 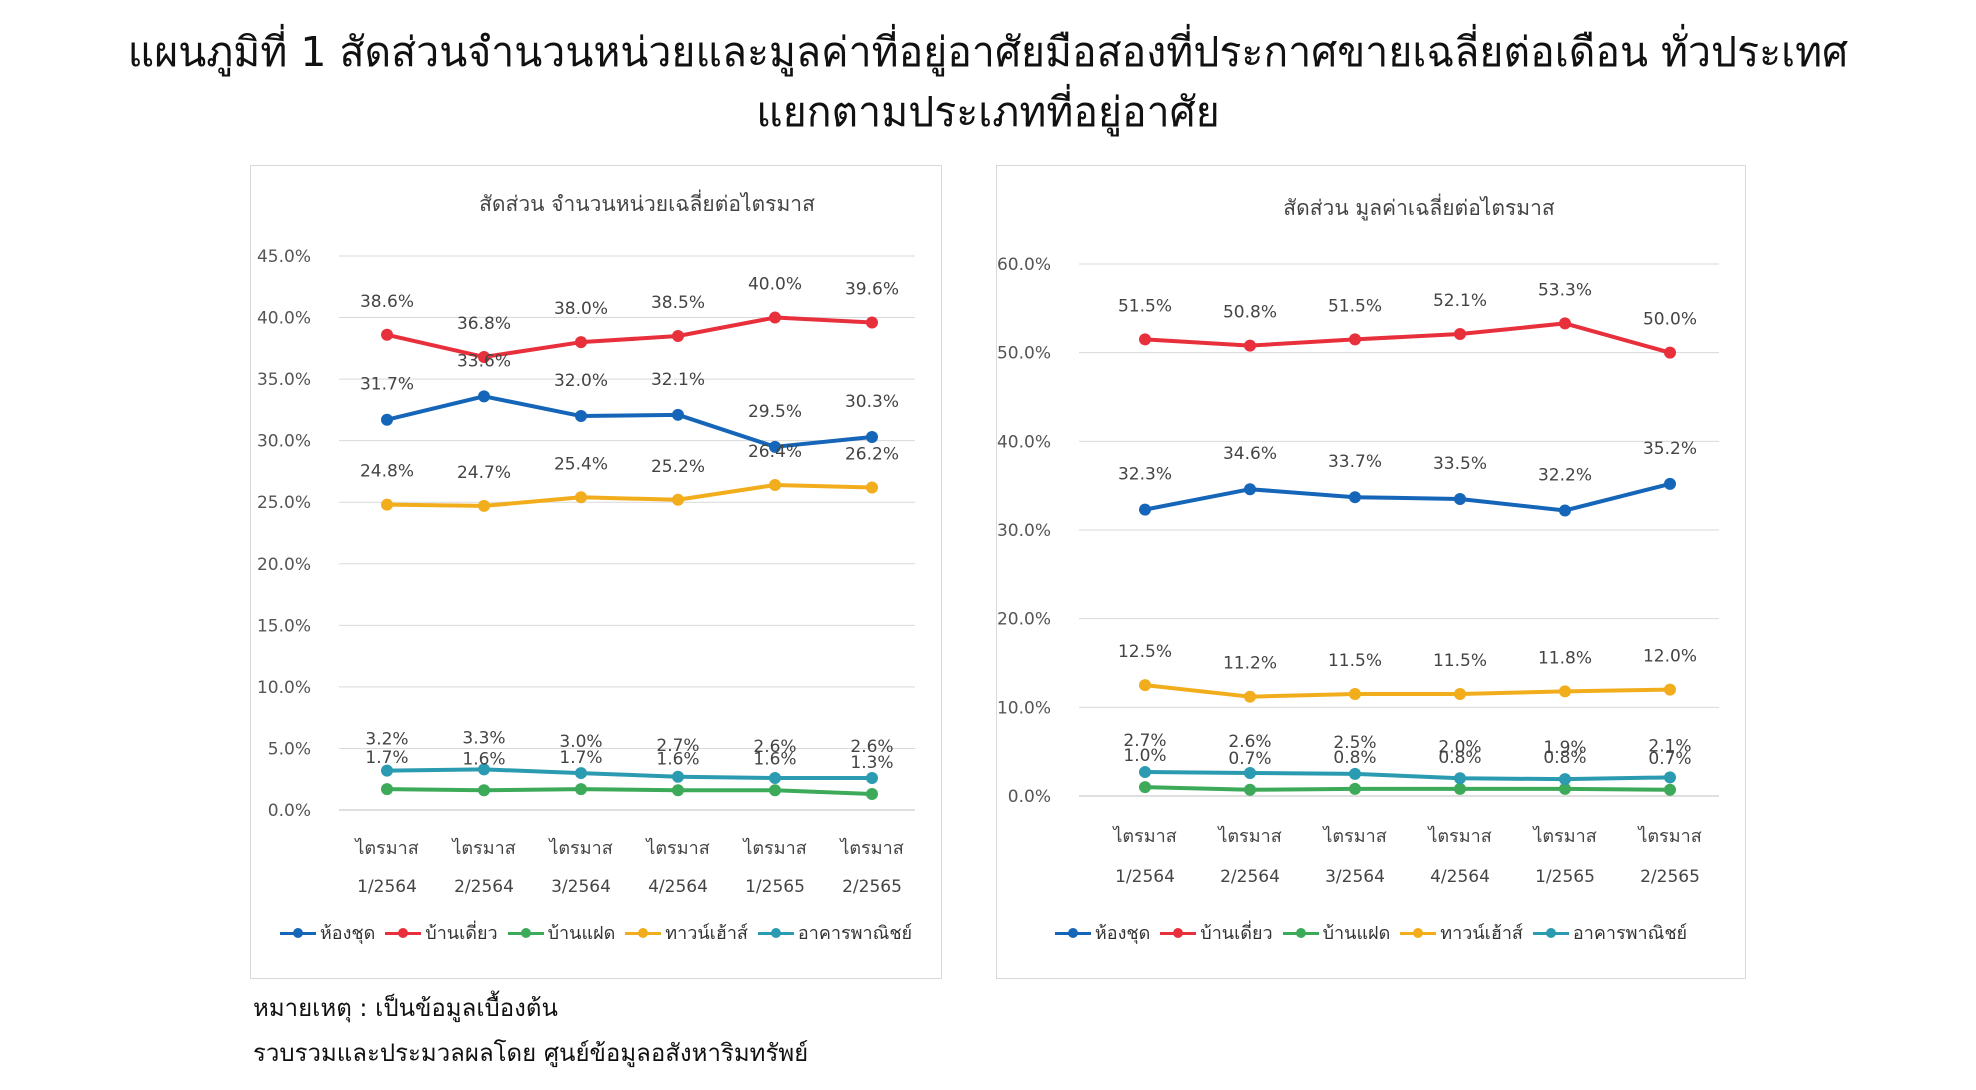 What do you see at coordinates (1355, 661) in the screenshot?
I see `data-label: 11.5%` at bounding box center [1355, 661].